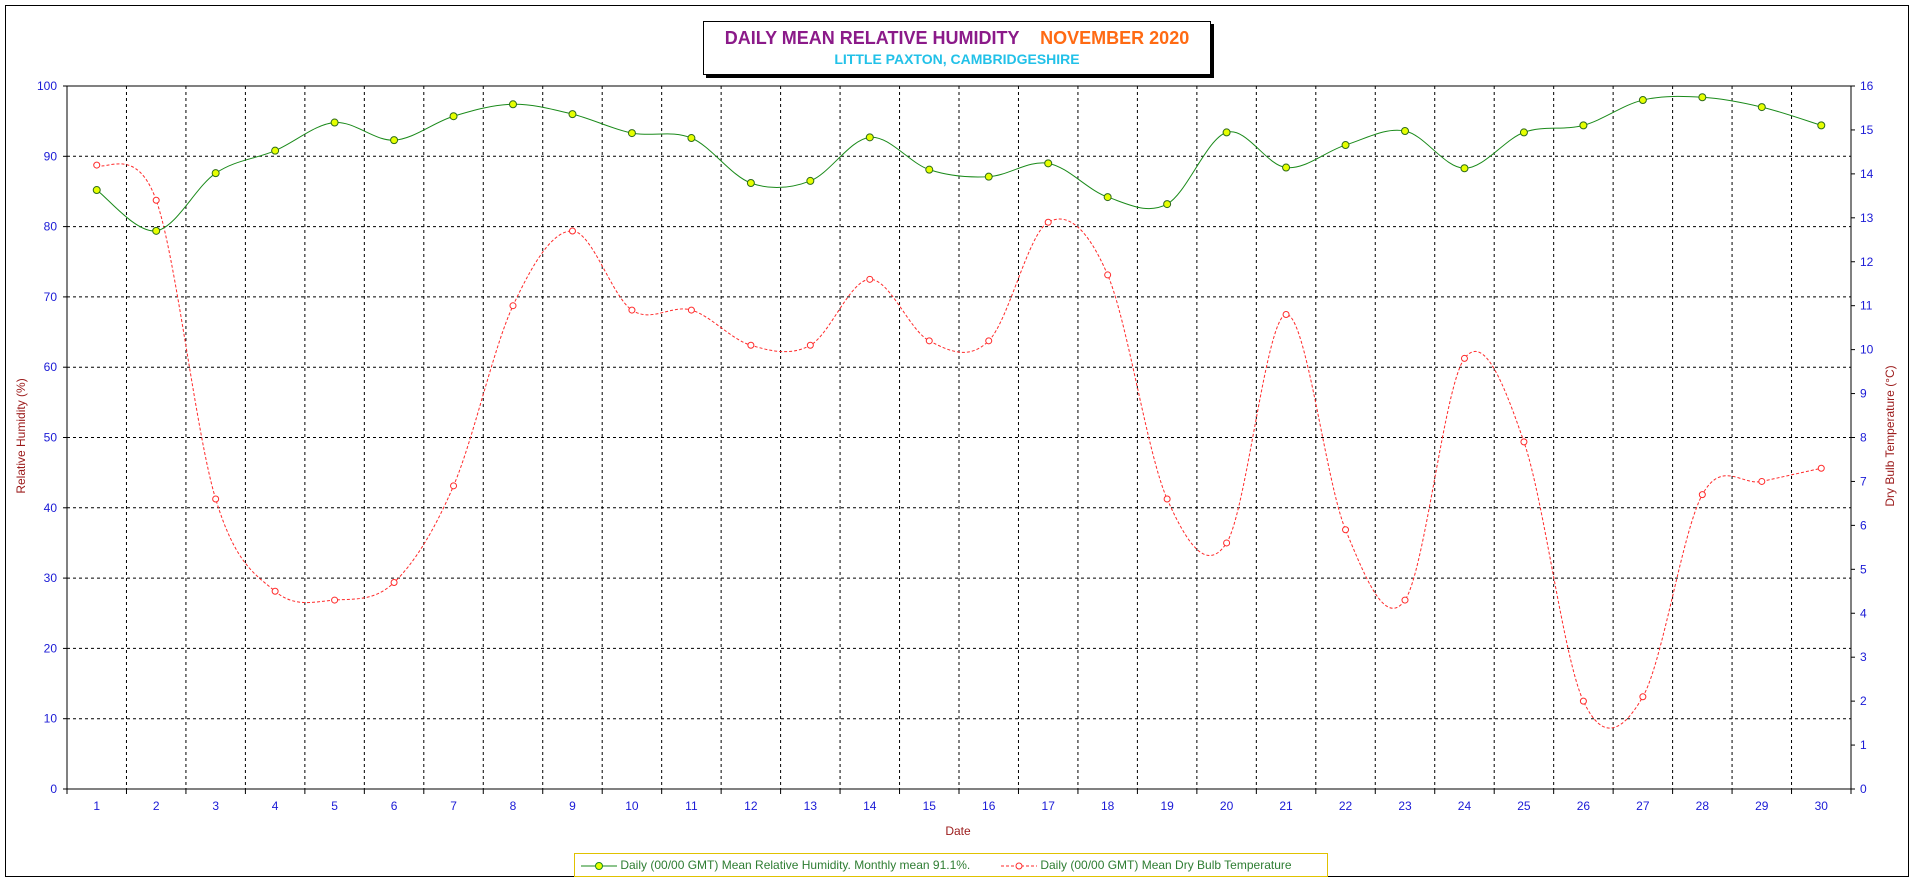 This screenshot has height=884, width=1916. I want to click on x-tick-label: 26, so click(1584, 806).